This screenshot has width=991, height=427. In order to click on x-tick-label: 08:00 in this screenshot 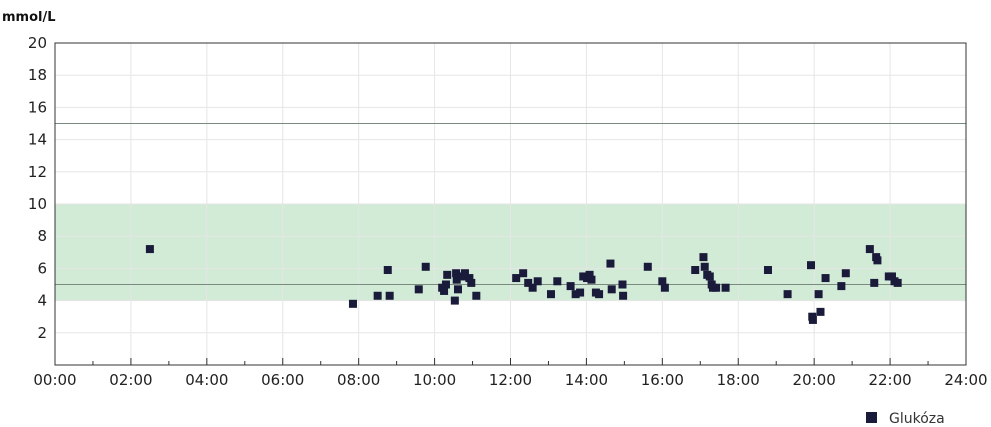, I will do `click(358, 380)`.